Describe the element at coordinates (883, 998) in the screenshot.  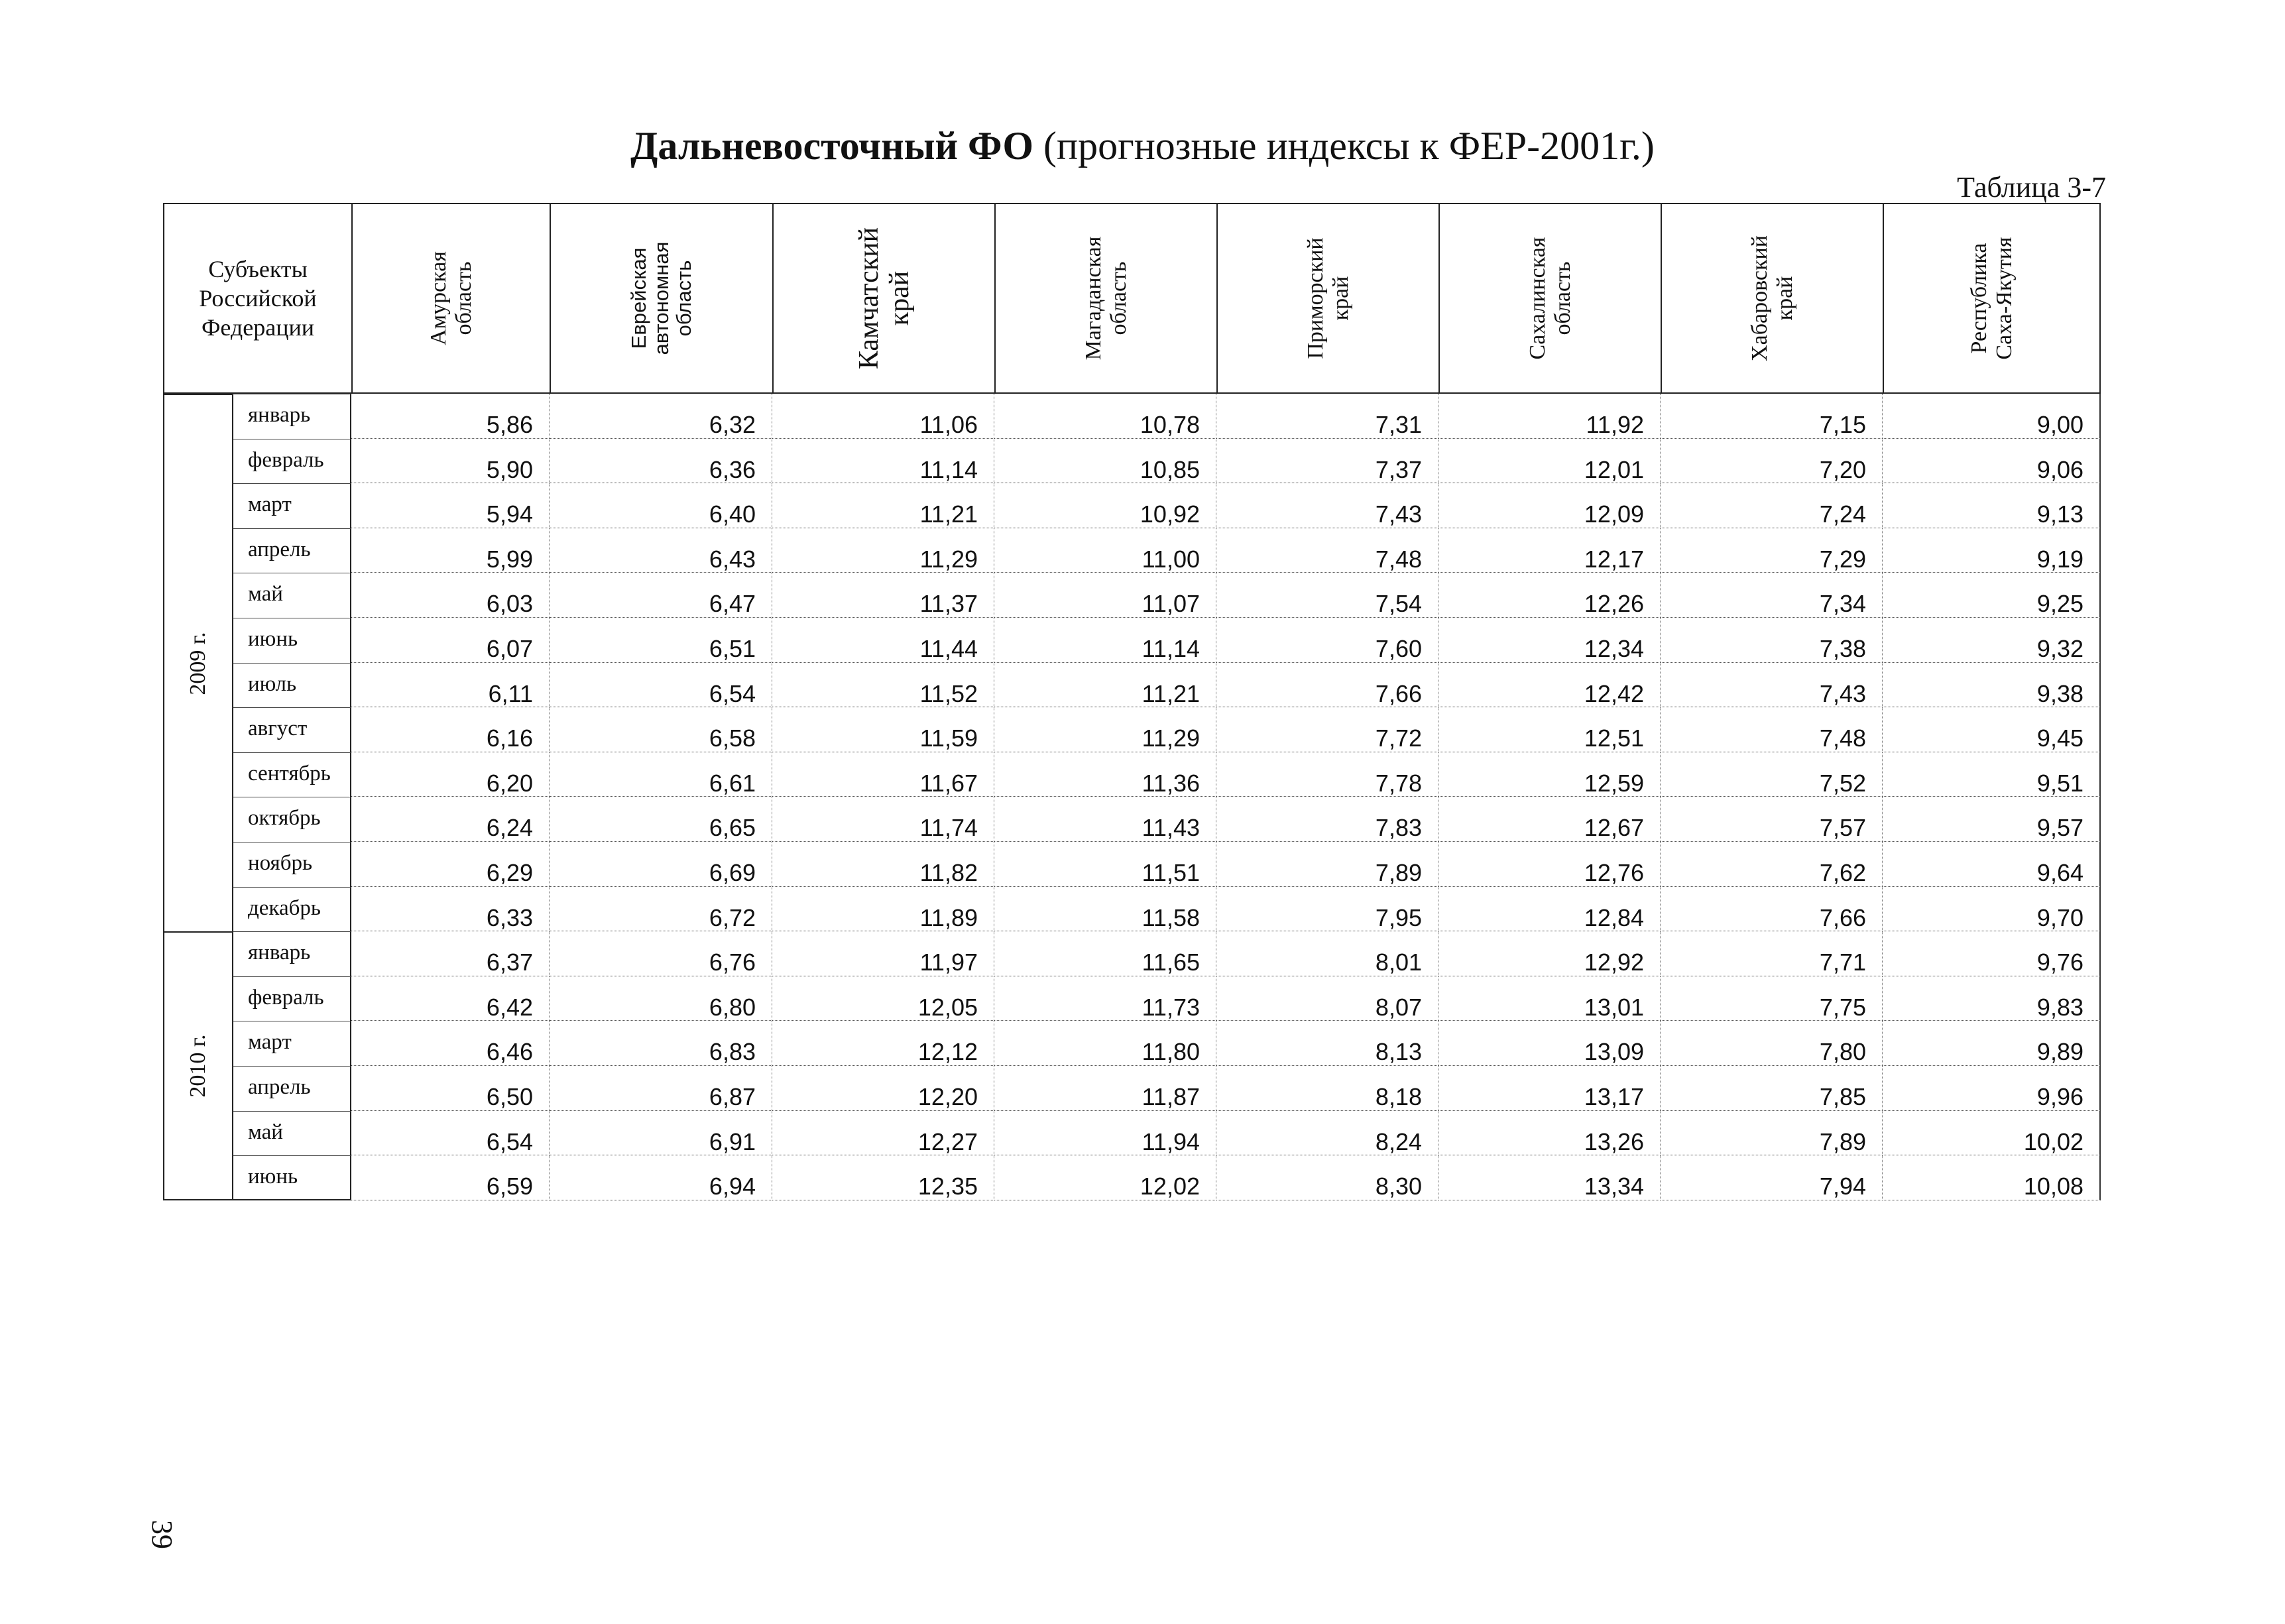
I see `table-cell: 12,05` at that location.